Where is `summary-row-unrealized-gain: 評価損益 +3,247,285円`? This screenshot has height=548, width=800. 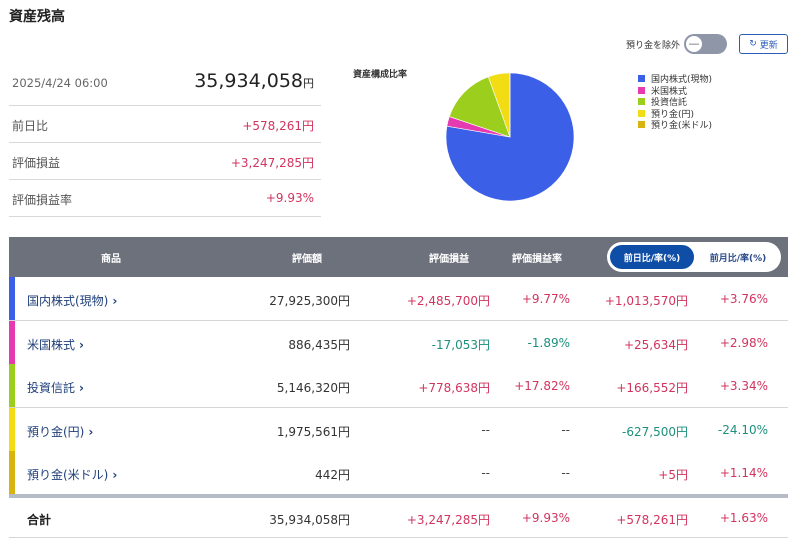 summary-row-unrealized-gain: 評価損益 +3,247,285円 is located at coordinates (165, 161).